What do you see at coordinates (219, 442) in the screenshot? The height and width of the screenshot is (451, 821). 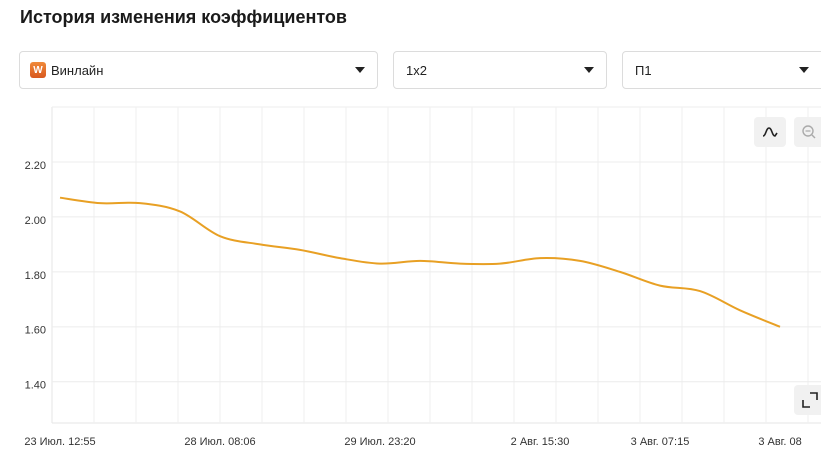 I see `x-tick-label: 28 Июл. 08:06` at bounding box center [219, 442].